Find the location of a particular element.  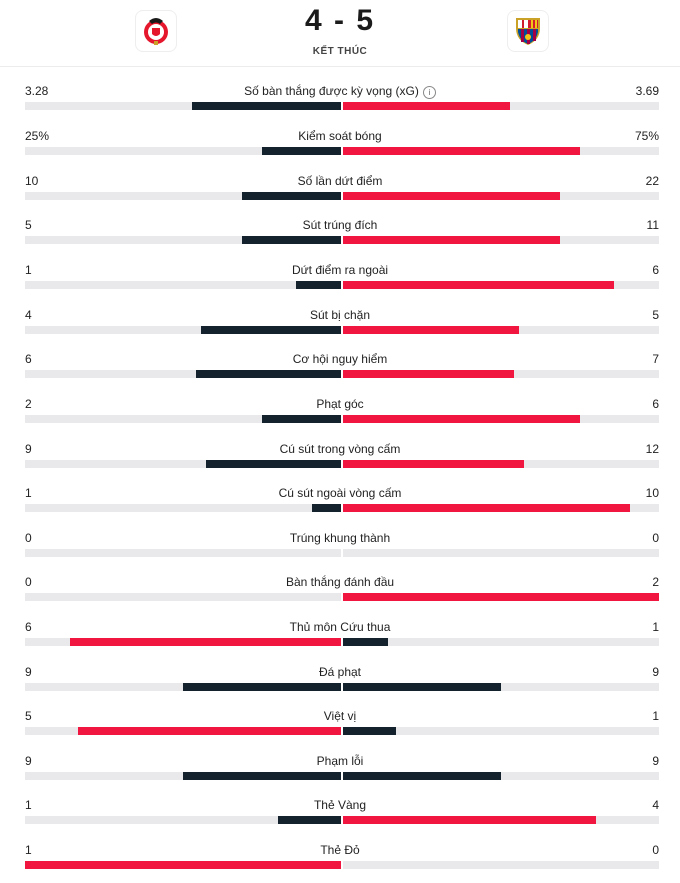

match-header: 4 - 5 KẾT THÚC is located at coordinates (340, 33).